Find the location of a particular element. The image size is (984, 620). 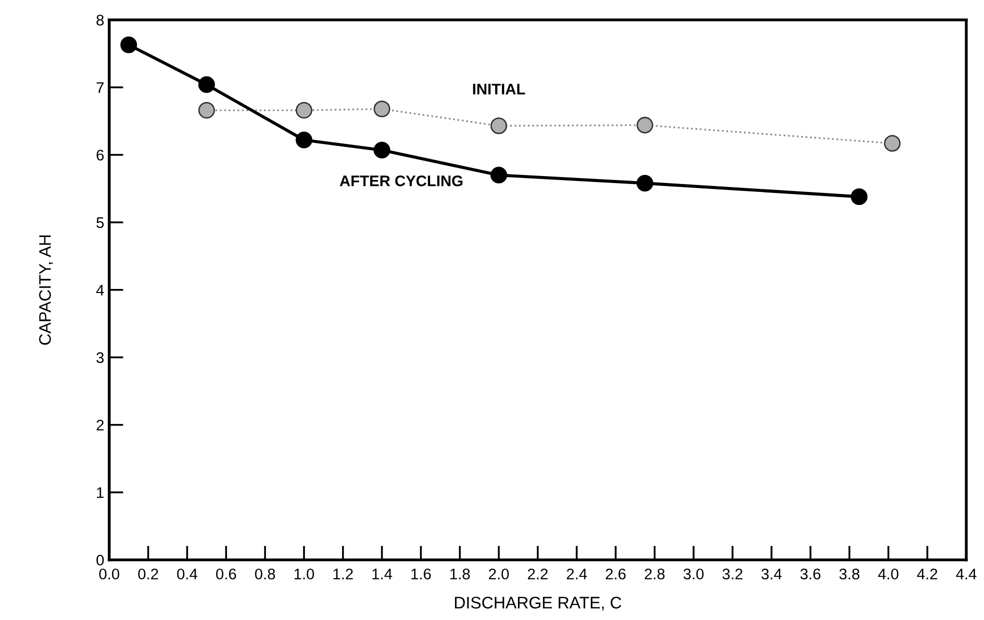

x-tick-label: 4.4 is located at coordinates (966, 574).